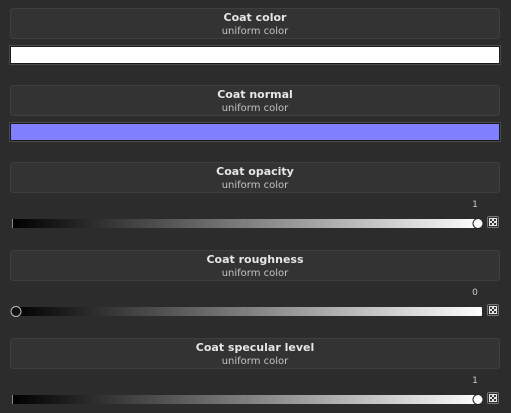 The height and width of the screenshot is (413, 511). What do you see at coordinates (475, 205) in the screenshot?
I see `coat-opacity-value: 1` at bounding box center [475, 205].